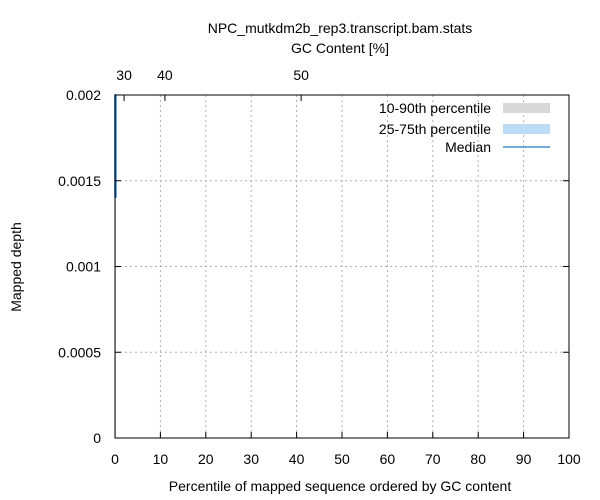 This screenshot has height=500, width=600. Describe the element at coordinates (478, 459) in the screenshot. I see `x-tick-label: 80` at that location.